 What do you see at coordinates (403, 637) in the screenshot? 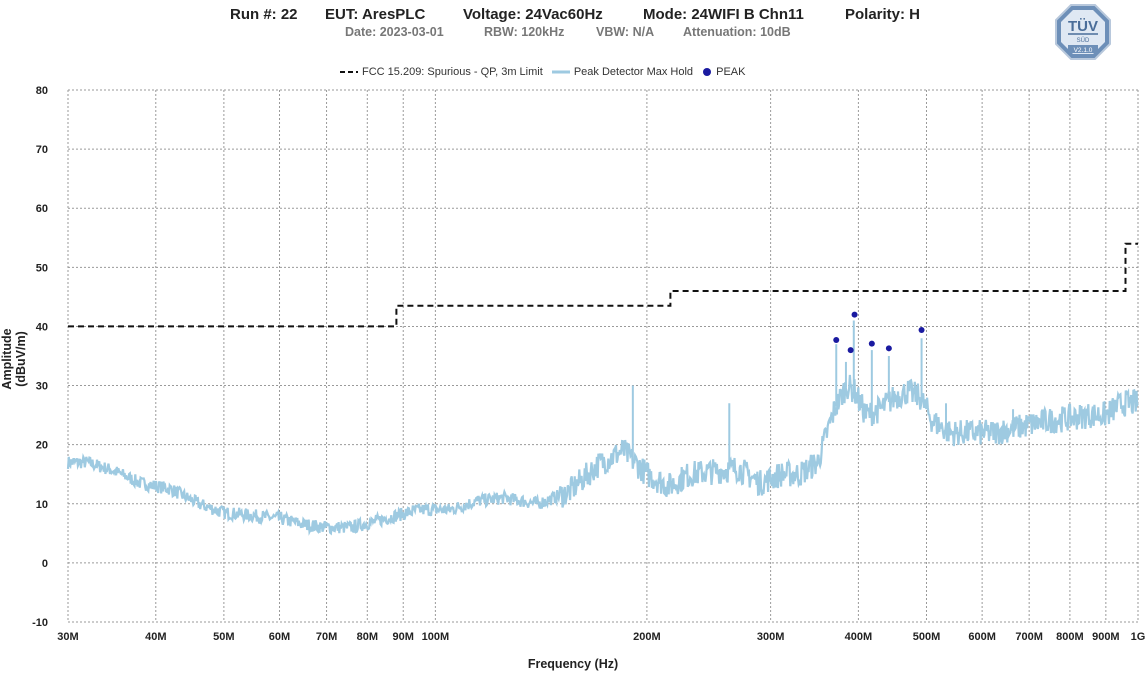
I see `x-tick-label: 90M` at bounding box center [403, 637].